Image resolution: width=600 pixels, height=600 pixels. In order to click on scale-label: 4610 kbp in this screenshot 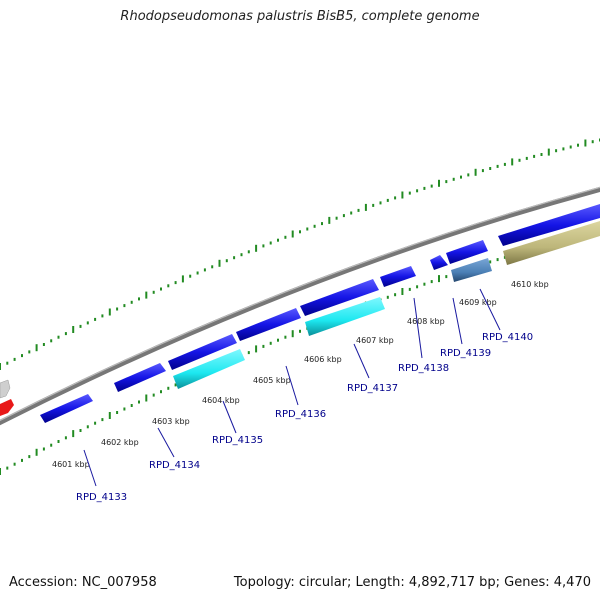, I will do `click(530, 284)`.